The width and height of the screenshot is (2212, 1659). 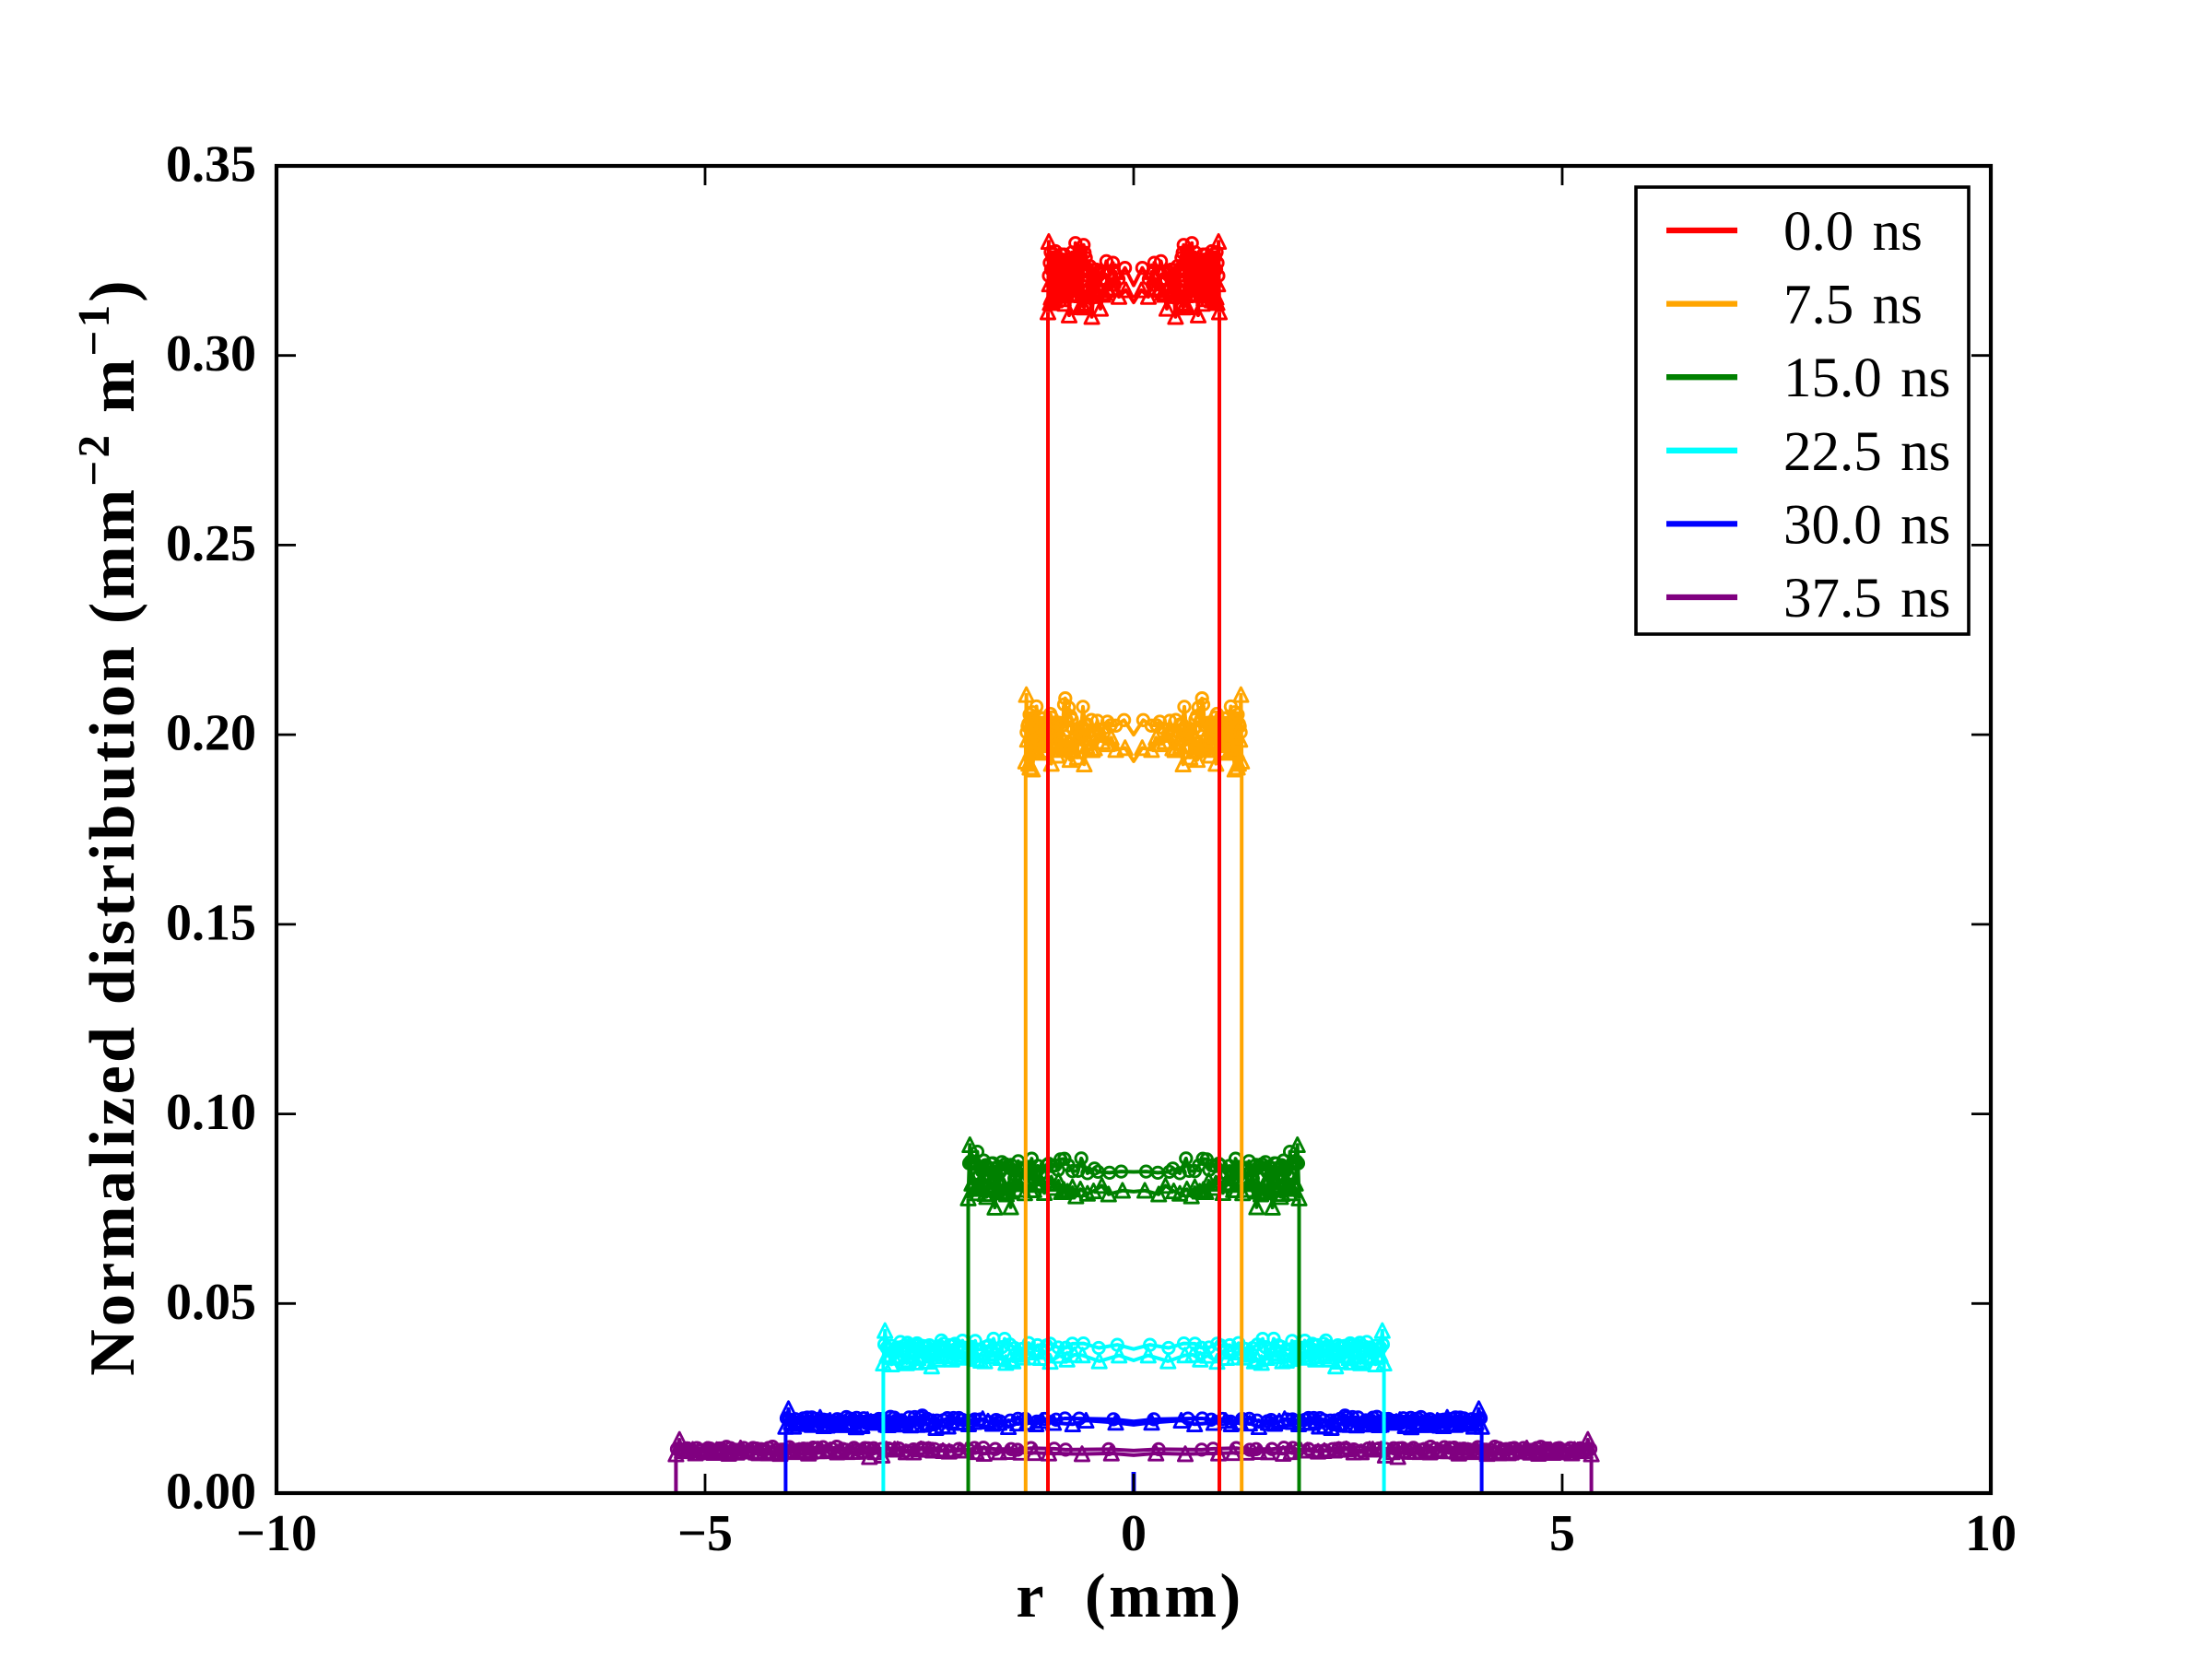 What do you see at coordinates (211, 922) in the screenshot?
I see `svg-text: 0.15` at bounding box center [211, 922].